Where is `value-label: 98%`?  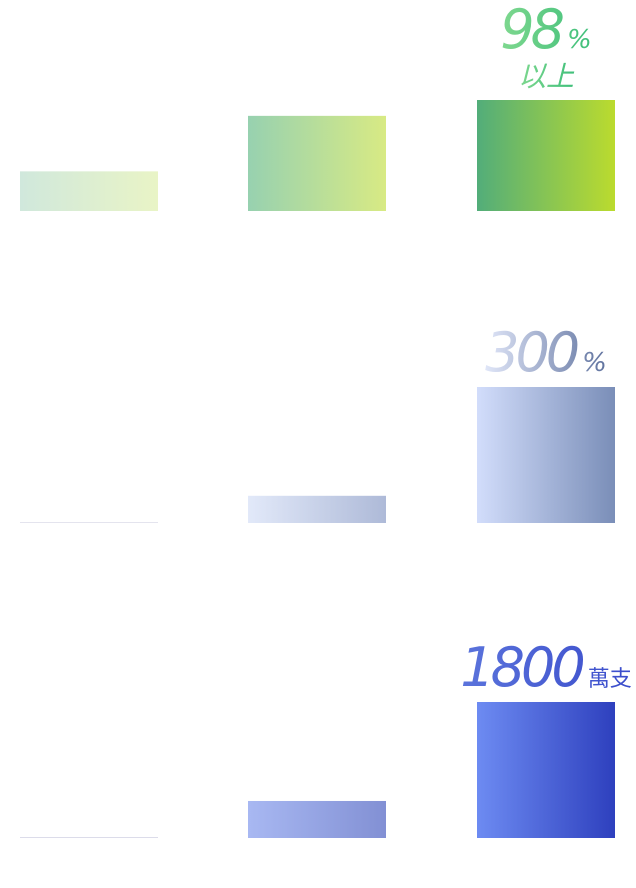 value-label: 98% is located at coordinates (545, 30).